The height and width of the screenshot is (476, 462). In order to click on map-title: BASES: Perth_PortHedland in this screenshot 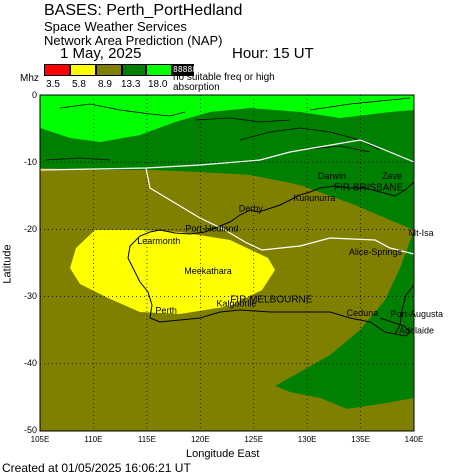, I will do `click(143, 10)`.